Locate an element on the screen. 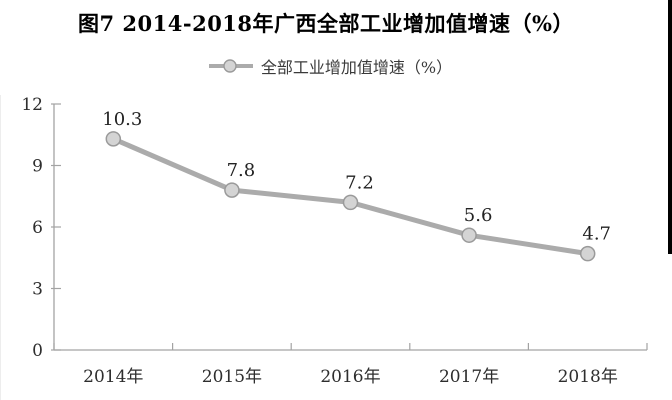 This screenshot has height=400, width=672. right-edge-artifact is located at coordinates (670, 127).